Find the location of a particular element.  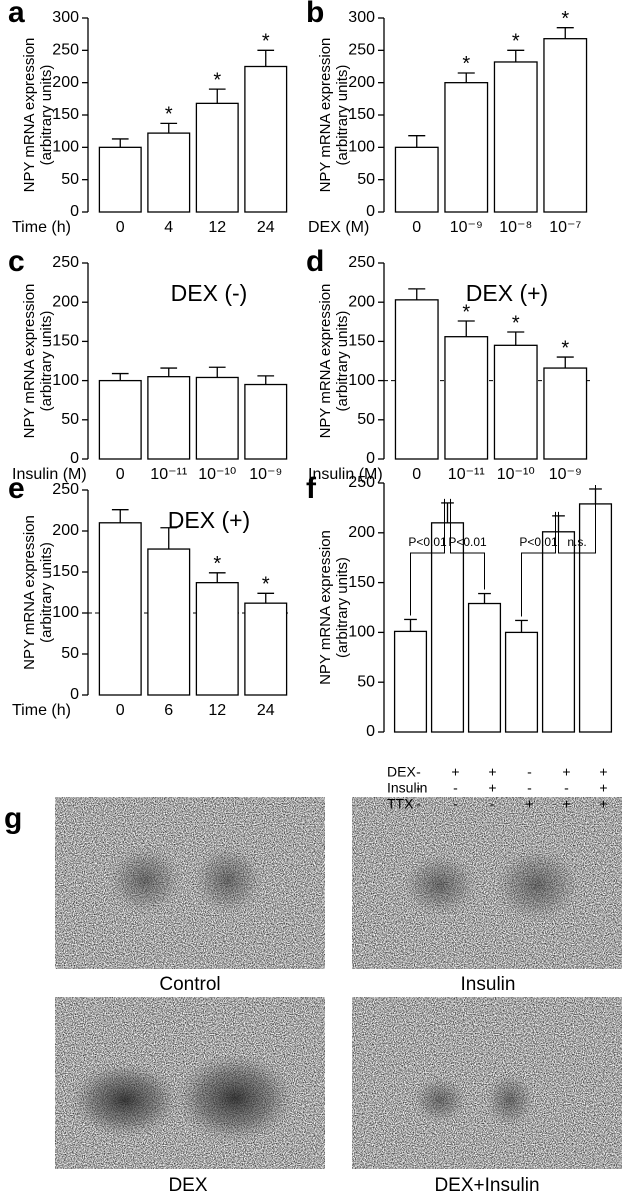

x-tick-label: 10⁻¹⁰ is located at coordinates (516, 474).